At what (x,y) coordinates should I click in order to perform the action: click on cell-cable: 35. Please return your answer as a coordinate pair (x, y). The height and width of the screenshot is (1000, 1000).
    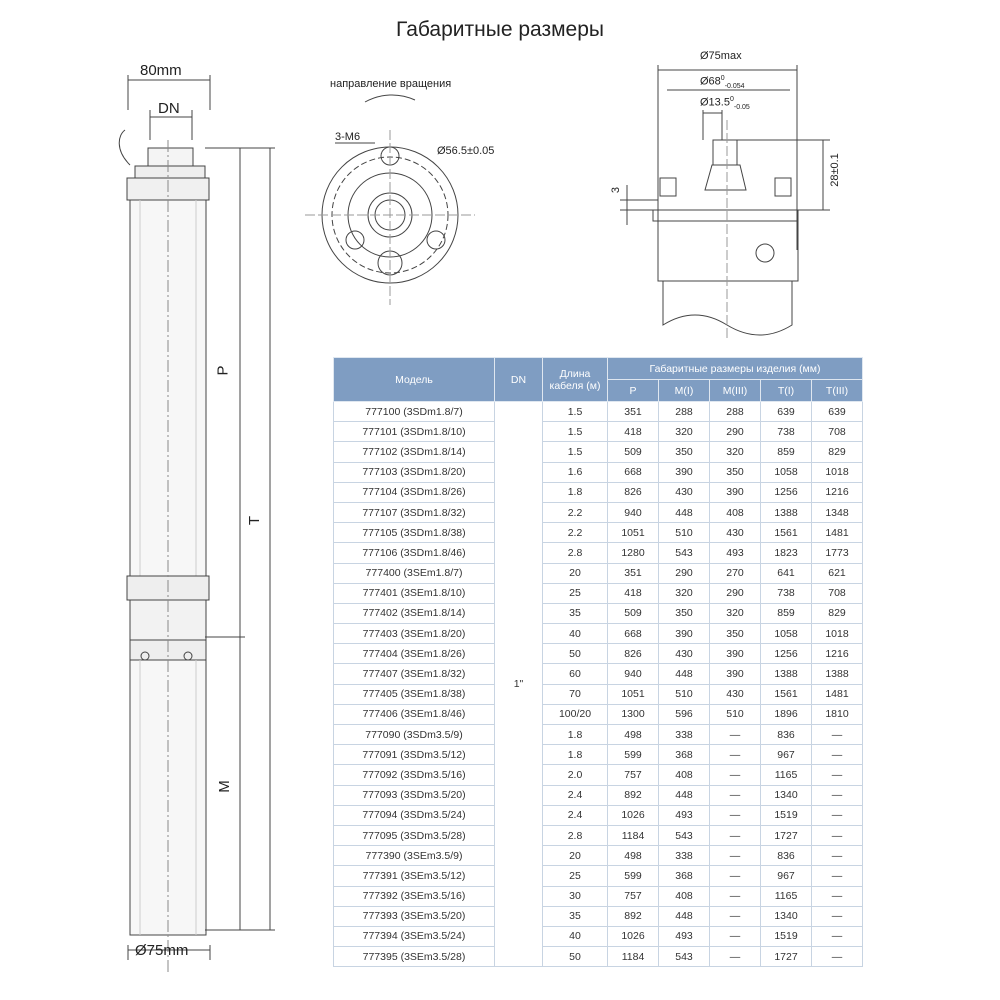
    Looking at the image, I should click on (575, 916).